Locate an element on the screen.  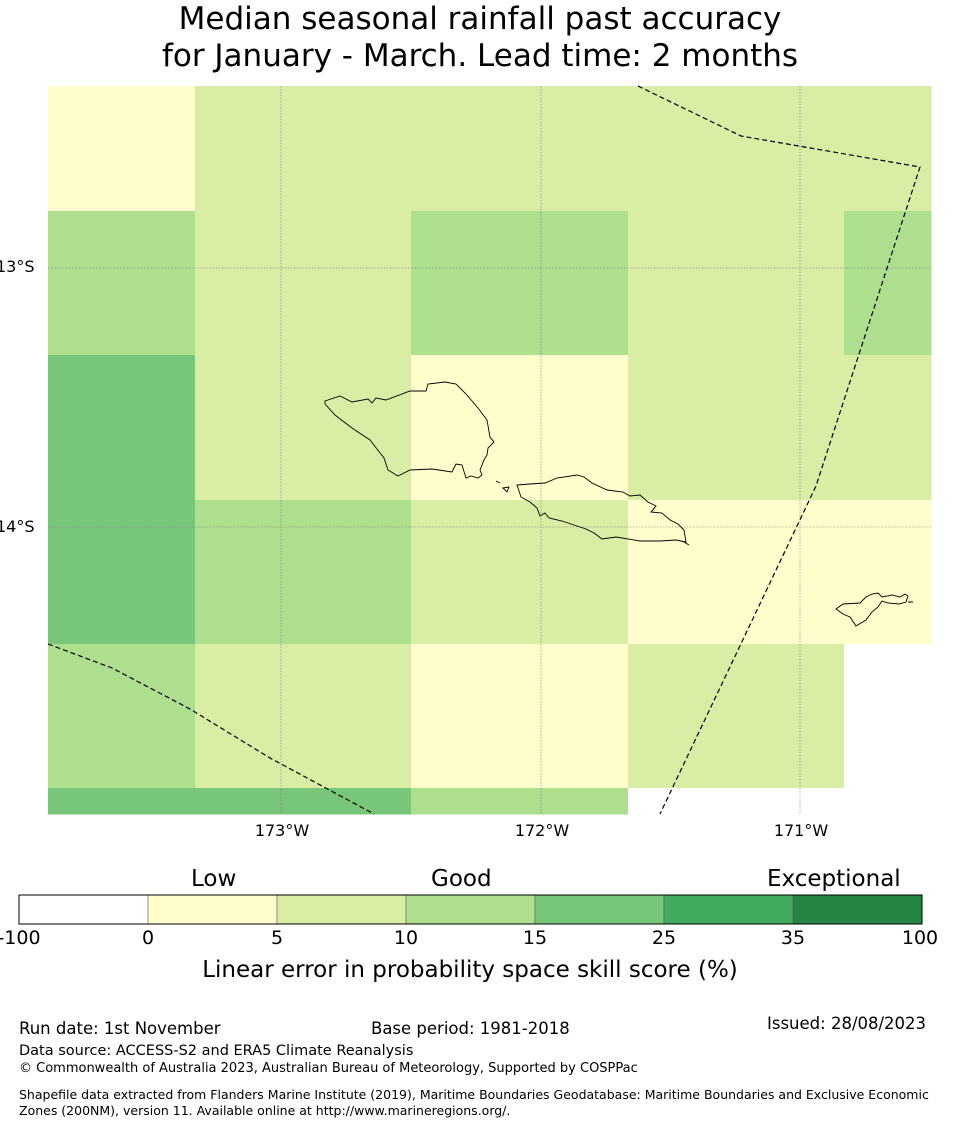
issued-date: Issued: 28/08/2023 is located at coordinates (847, 1023).